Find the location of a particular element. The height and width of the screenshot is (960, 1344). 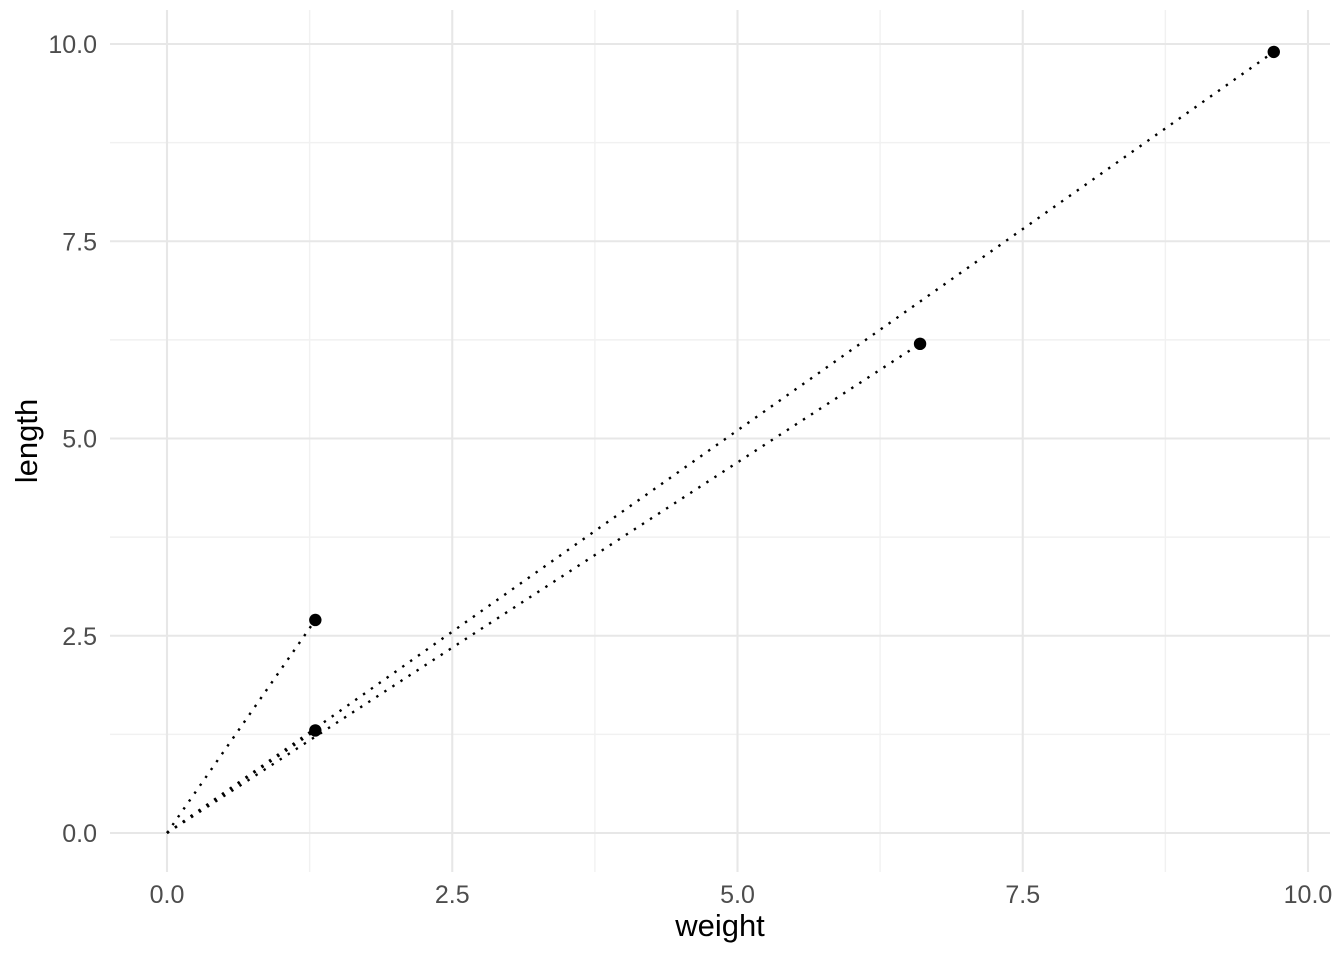

y-tick-label: 5.0 is located at coordinates (79, 440).